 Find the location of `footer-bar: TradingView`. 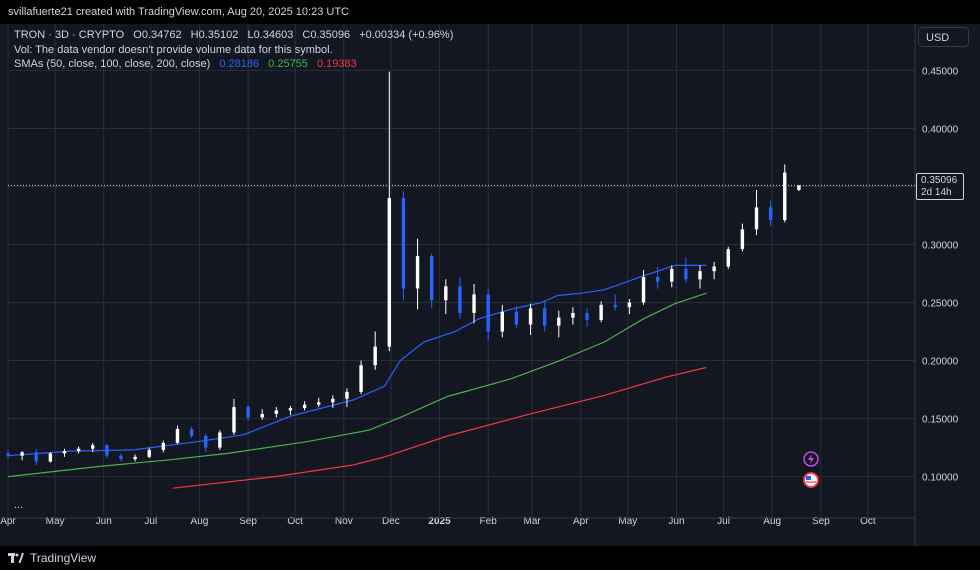

footer-bar: TradingView is located at coordinates (490, 558).